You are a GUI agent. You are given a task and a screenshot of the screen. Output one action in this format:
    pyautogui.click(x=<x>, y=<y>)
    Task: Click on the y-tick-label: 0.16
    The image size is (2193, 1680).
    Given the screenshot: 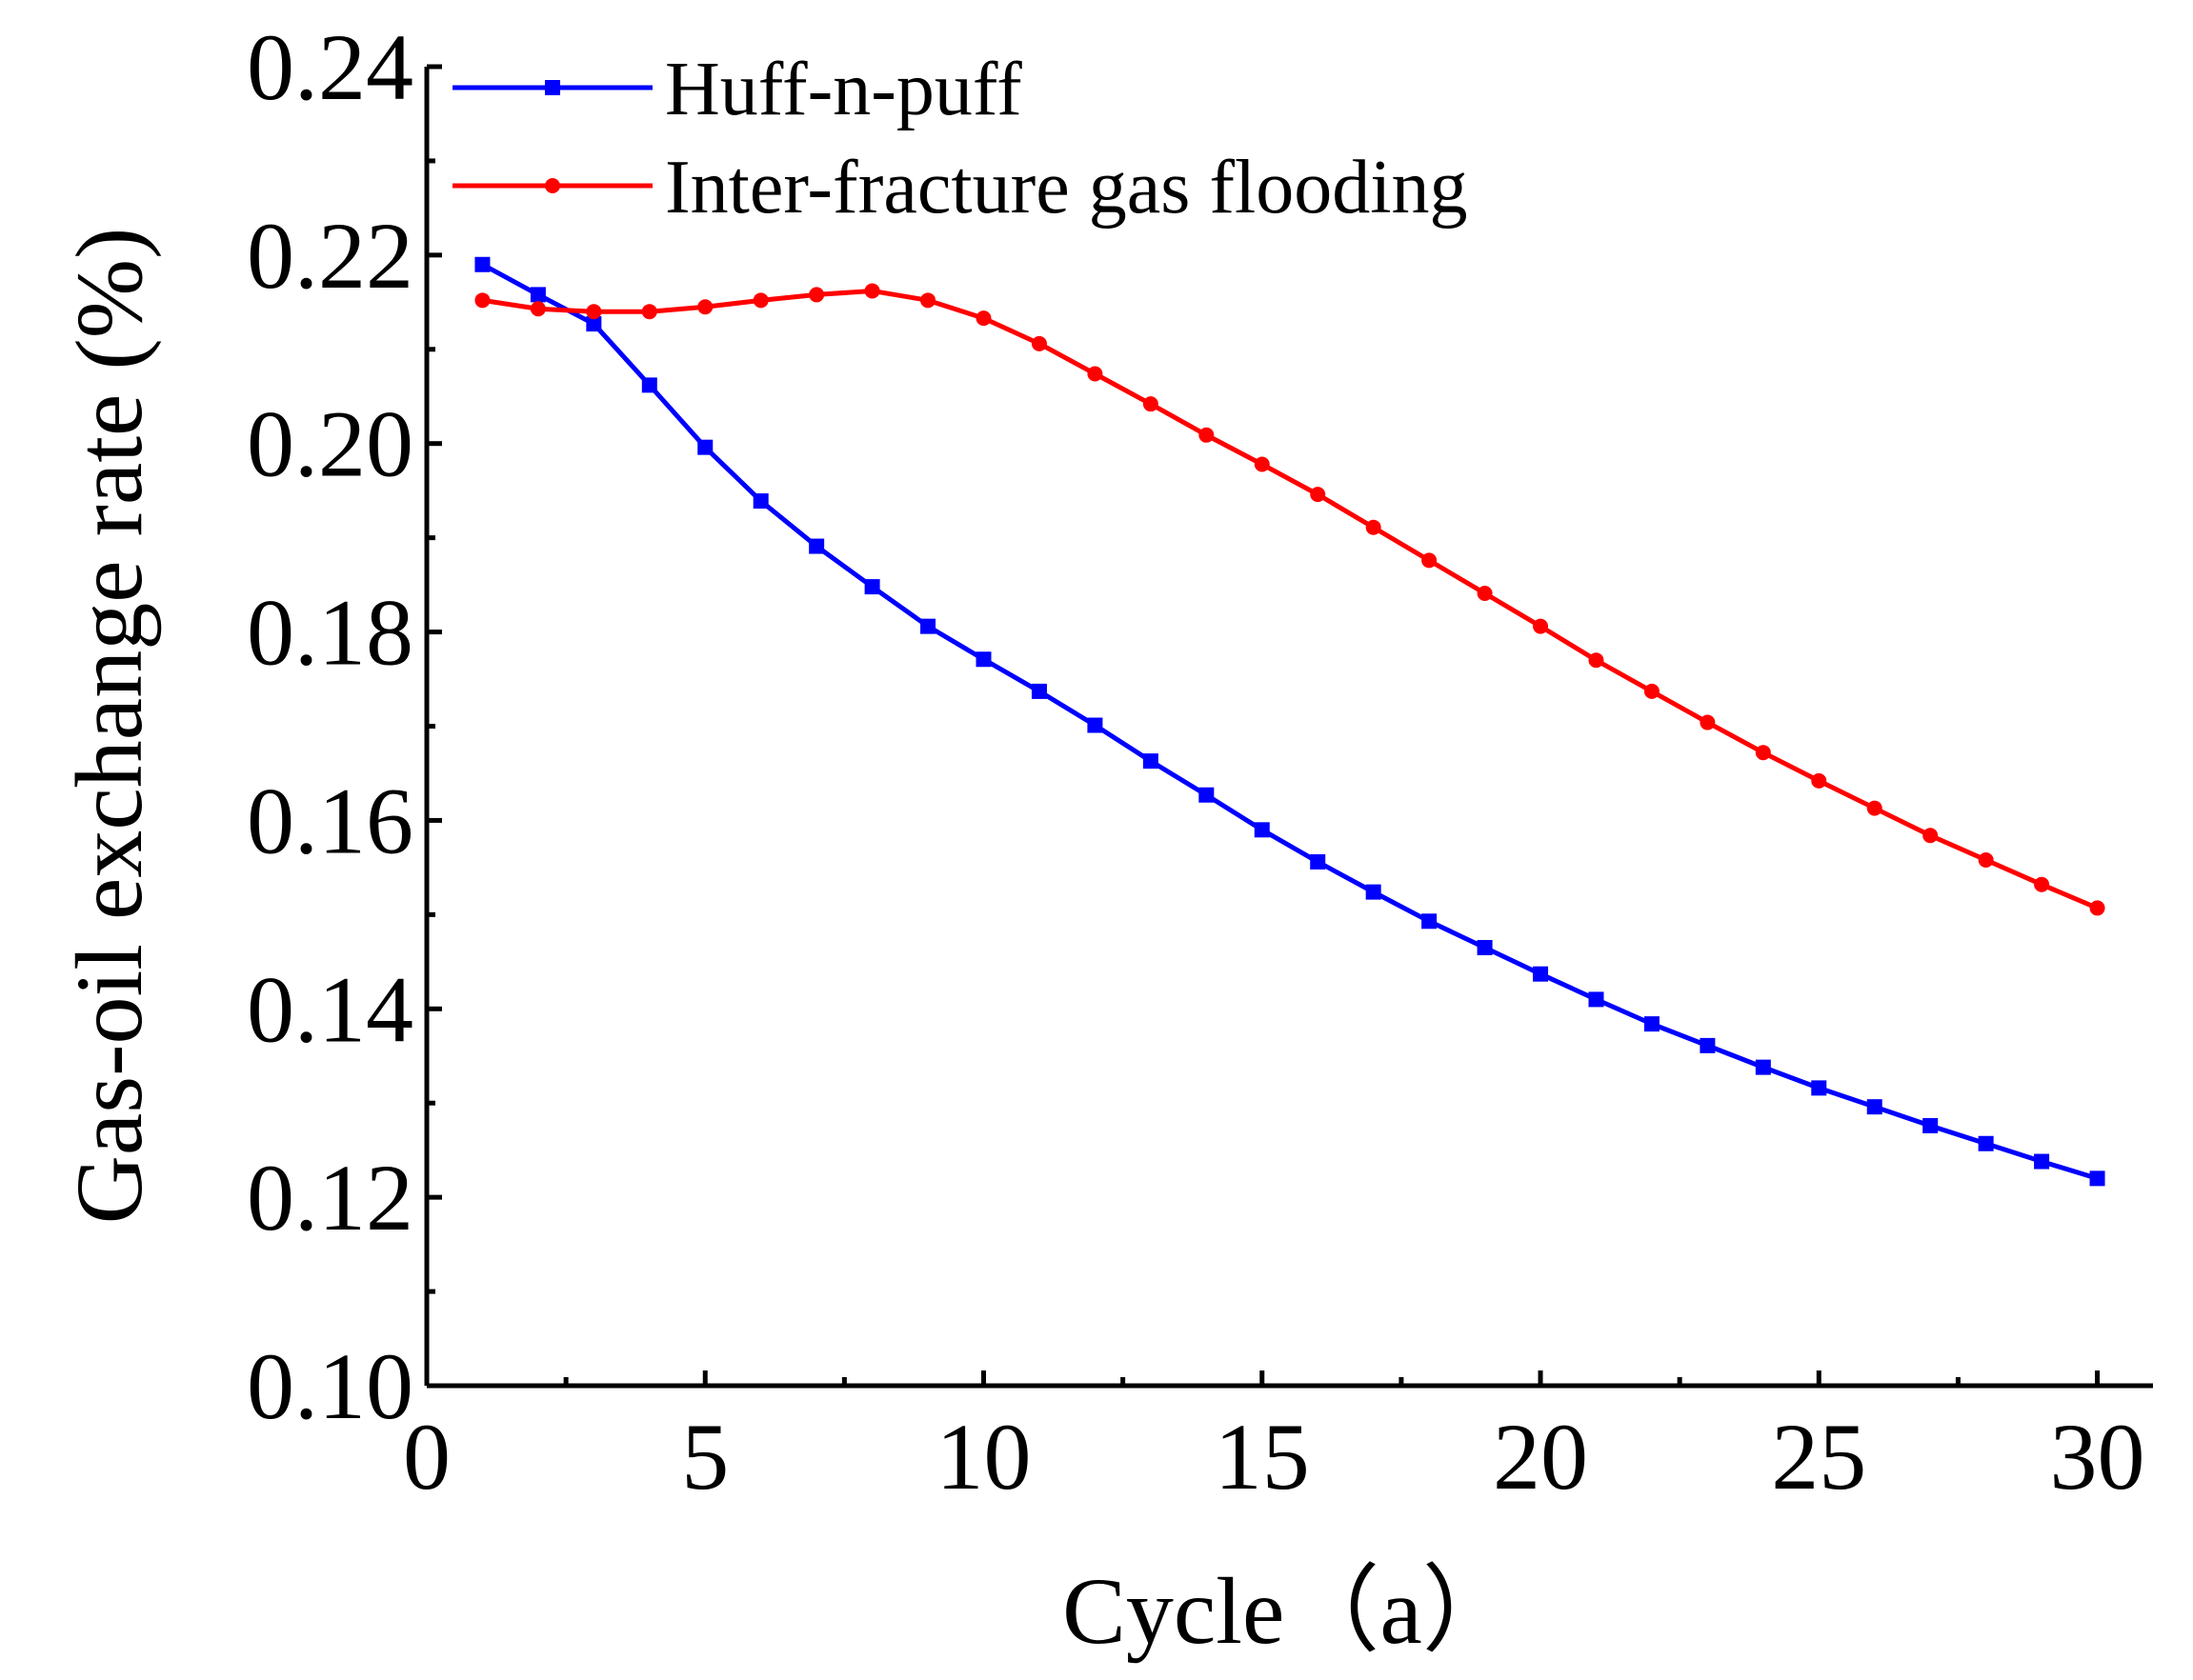 What is the action you would take?
    pyautogui.click(x=330, y=820)
    